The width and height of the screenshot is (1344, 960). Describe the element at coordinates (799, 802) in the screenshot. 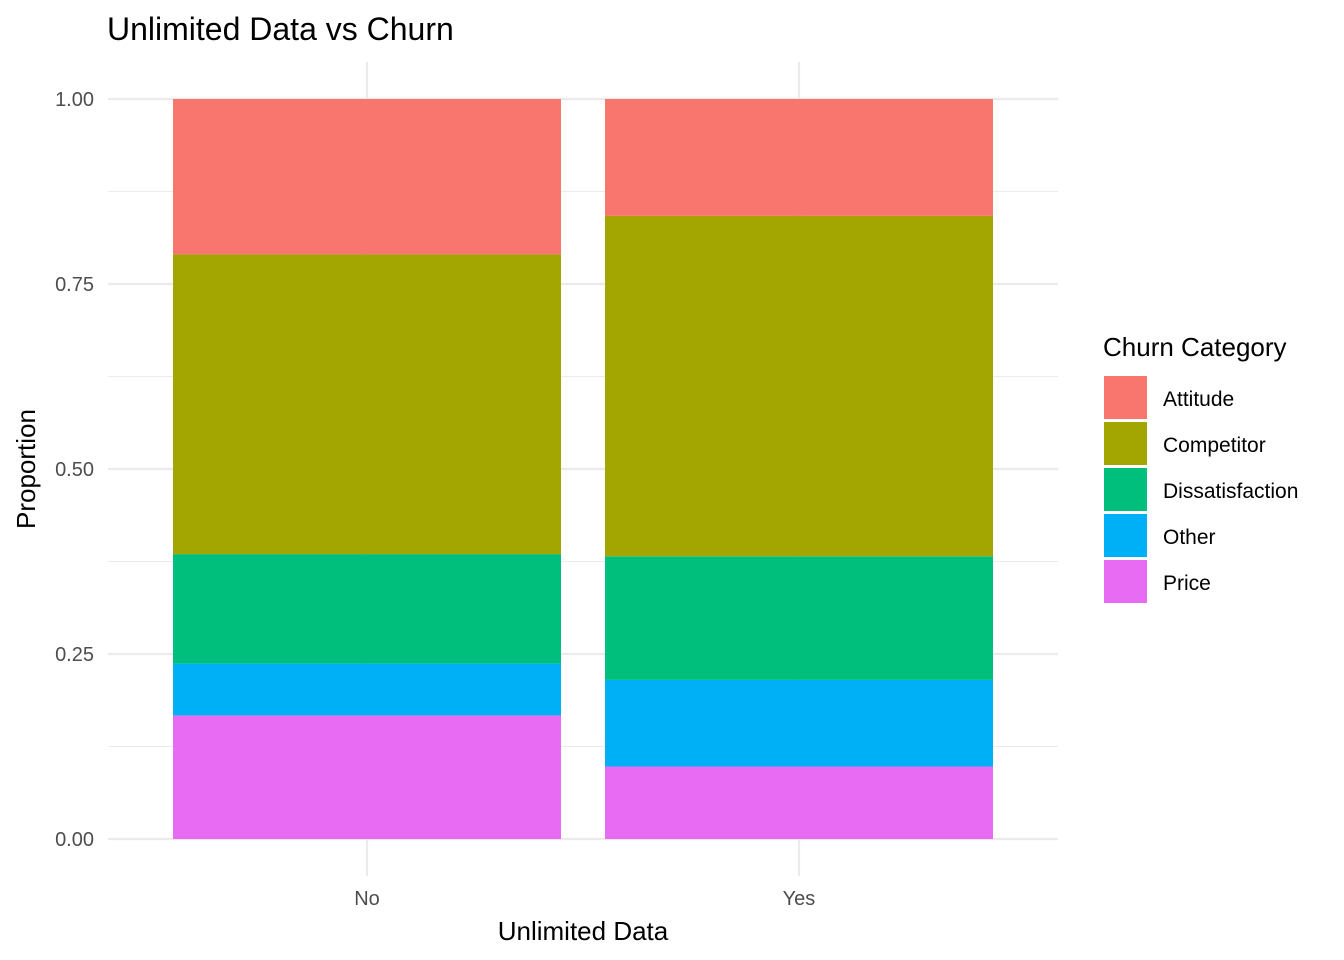

I see `bar-segment-yes-price` at that location.